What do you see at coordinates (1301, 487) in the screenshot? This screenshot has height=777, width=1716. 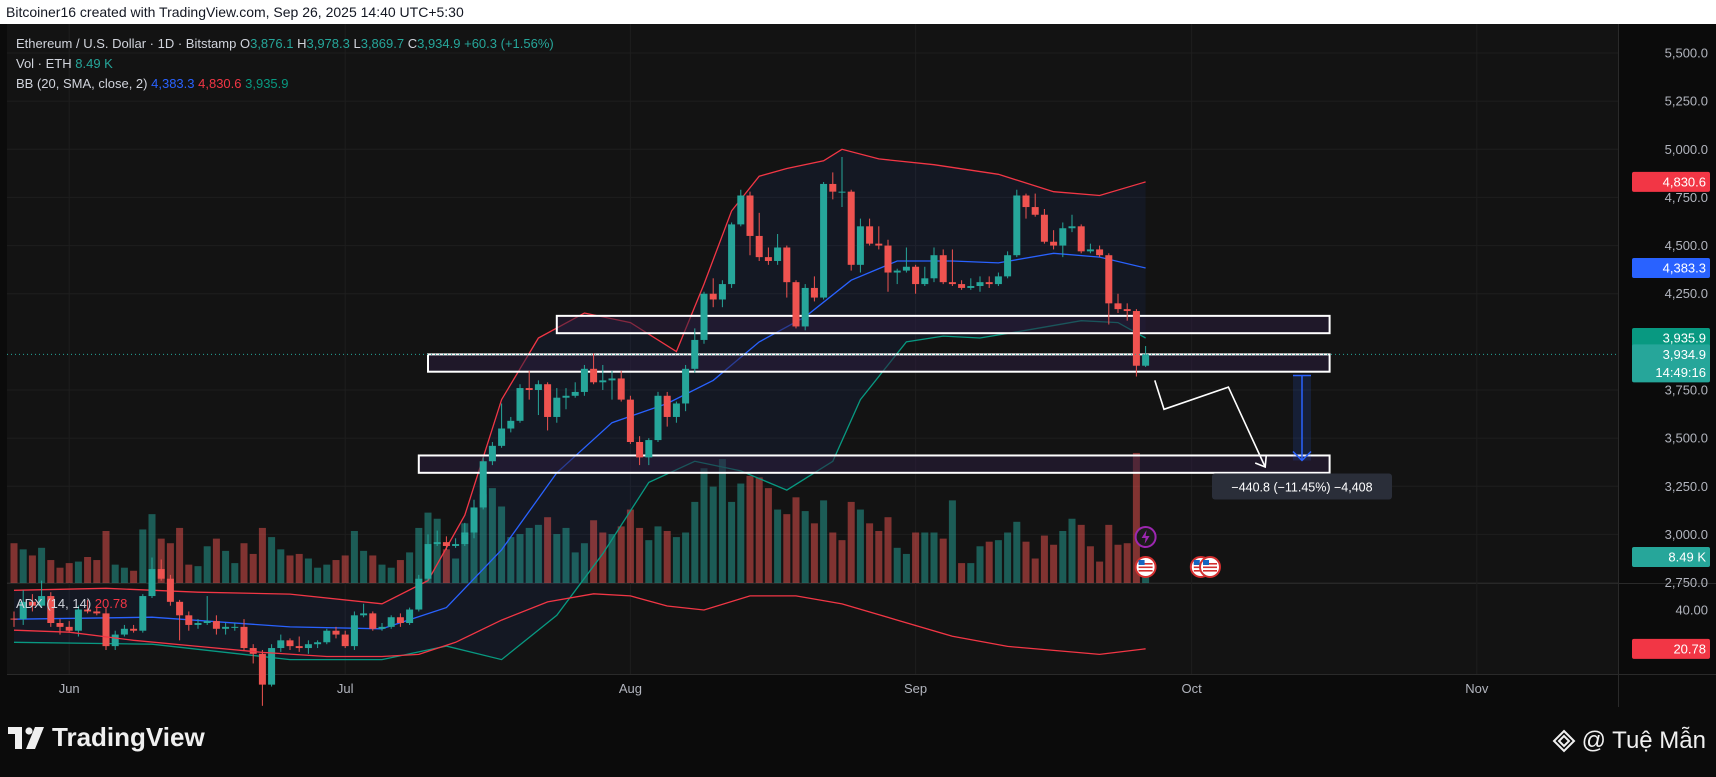 I see `measure-label-text: −440.8 (−11.45%) −4,408` at bounding box center [1301, 487].